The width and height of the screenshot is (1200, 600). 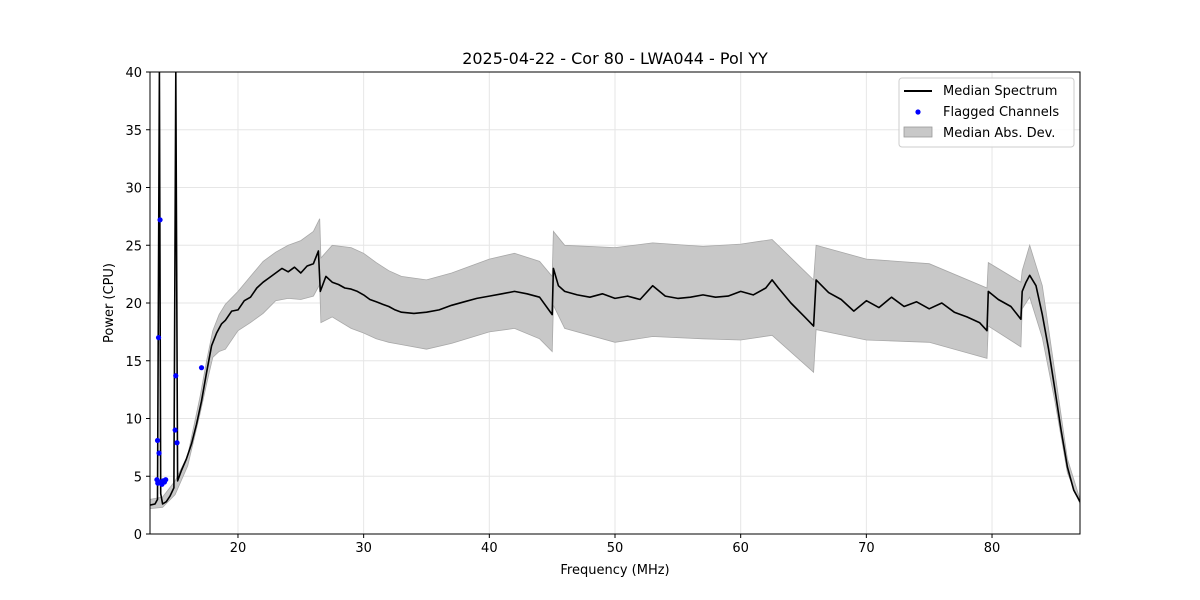 I want to click on y-tick-label: 40, so click(x=133, y=73).